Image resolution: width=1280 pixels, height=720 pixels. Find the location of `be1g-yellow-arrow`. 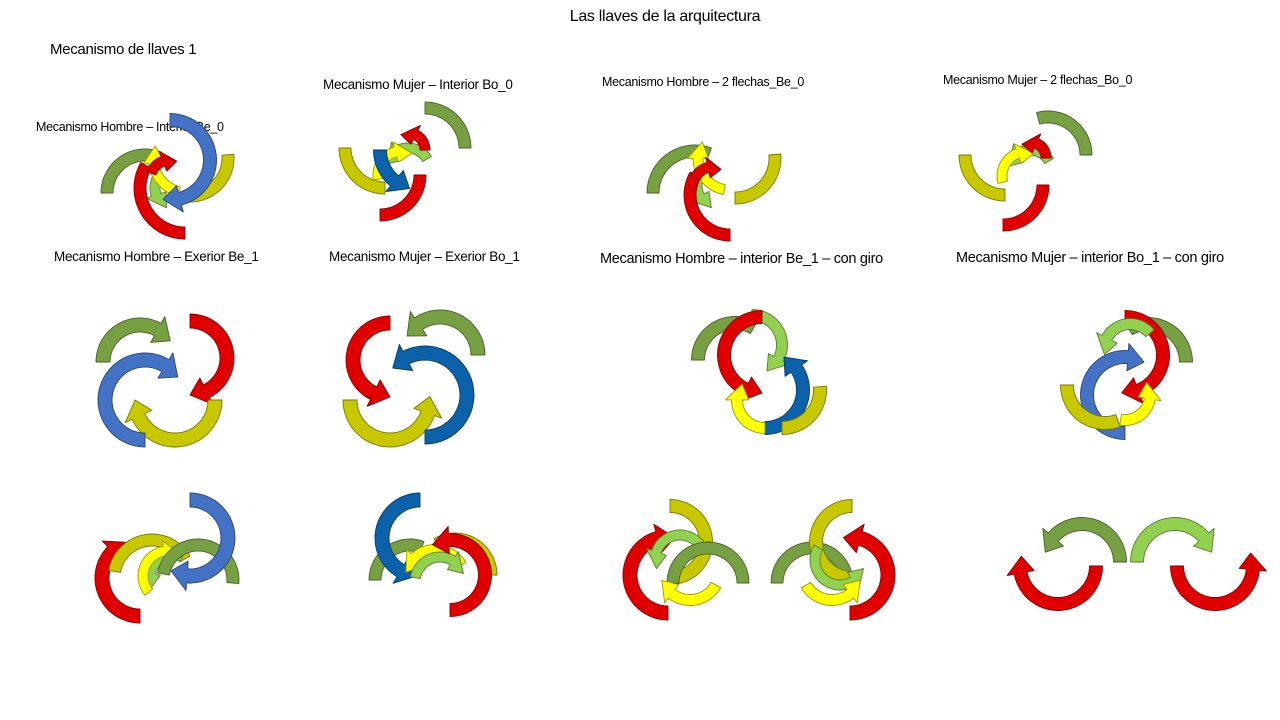

be1g-yellow-arrow is located at coordinates (745, 408).